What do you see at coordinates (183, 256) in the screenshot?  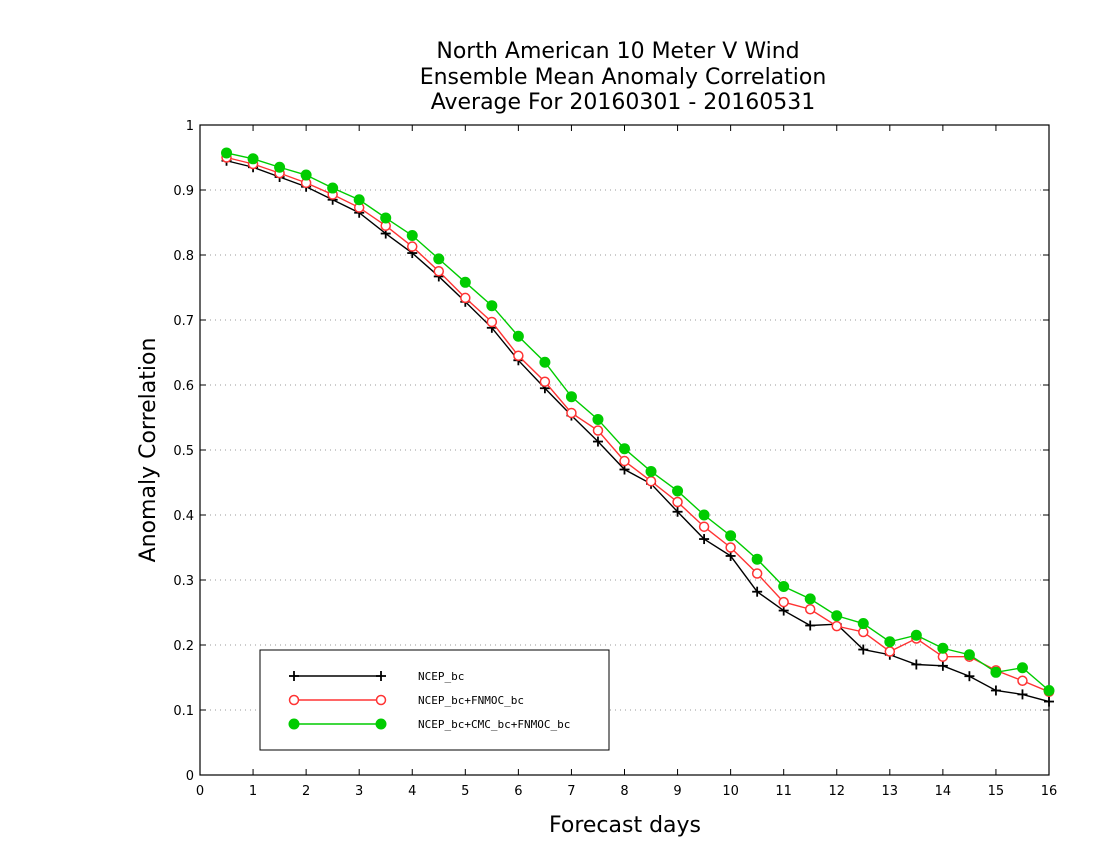 I see `y-tick-label: 0.8` at bounding box center [183, 256].